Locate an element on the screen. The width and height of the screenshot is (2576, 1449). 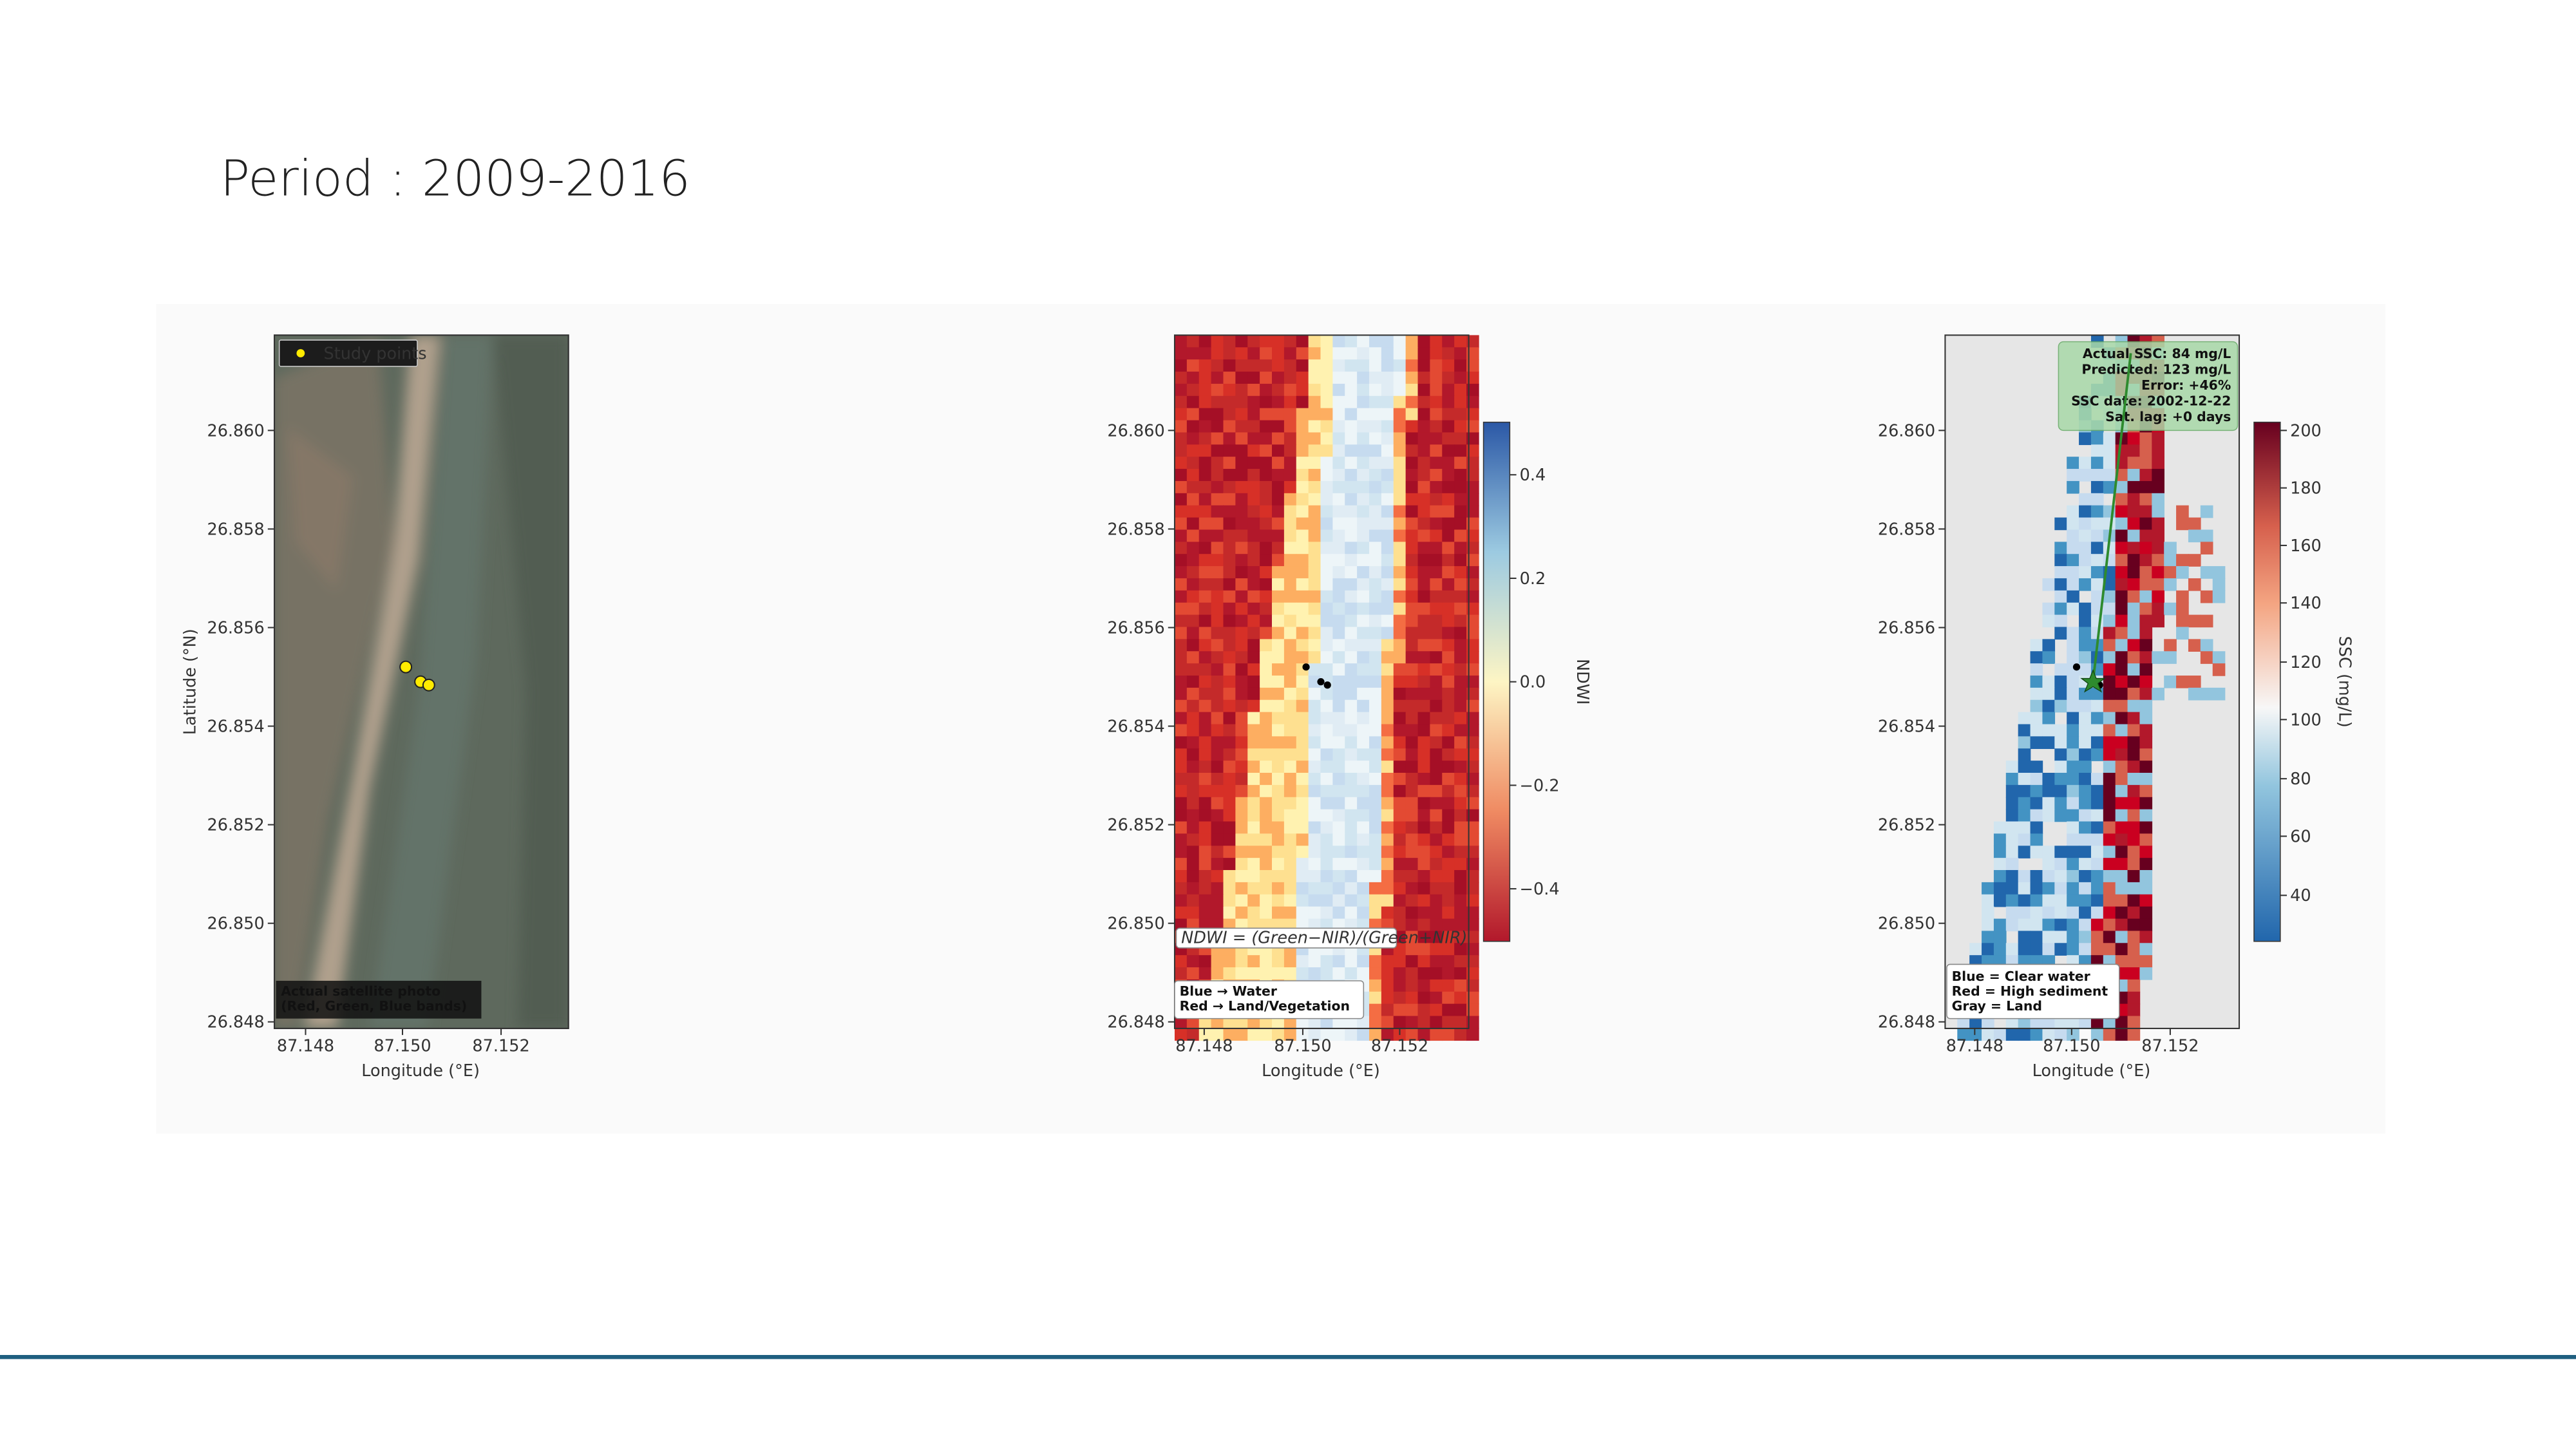
y-tick-label: 26.858 is located at coordinates (1907, 529).